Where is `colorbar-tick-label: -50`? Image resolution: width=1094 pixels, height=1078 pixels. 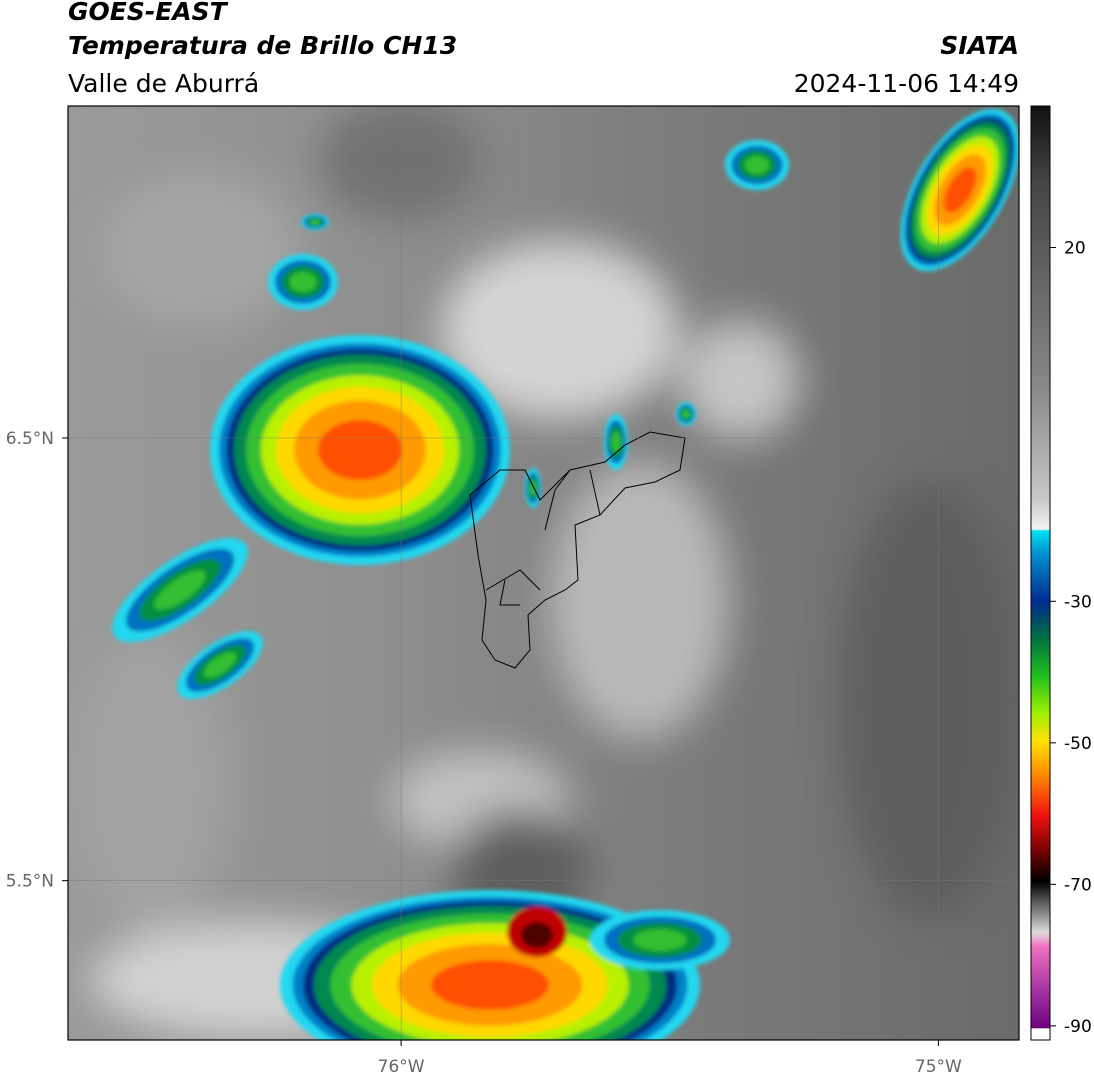
colorbar-tick-label: -50 is located at coordinates (1078, 744).